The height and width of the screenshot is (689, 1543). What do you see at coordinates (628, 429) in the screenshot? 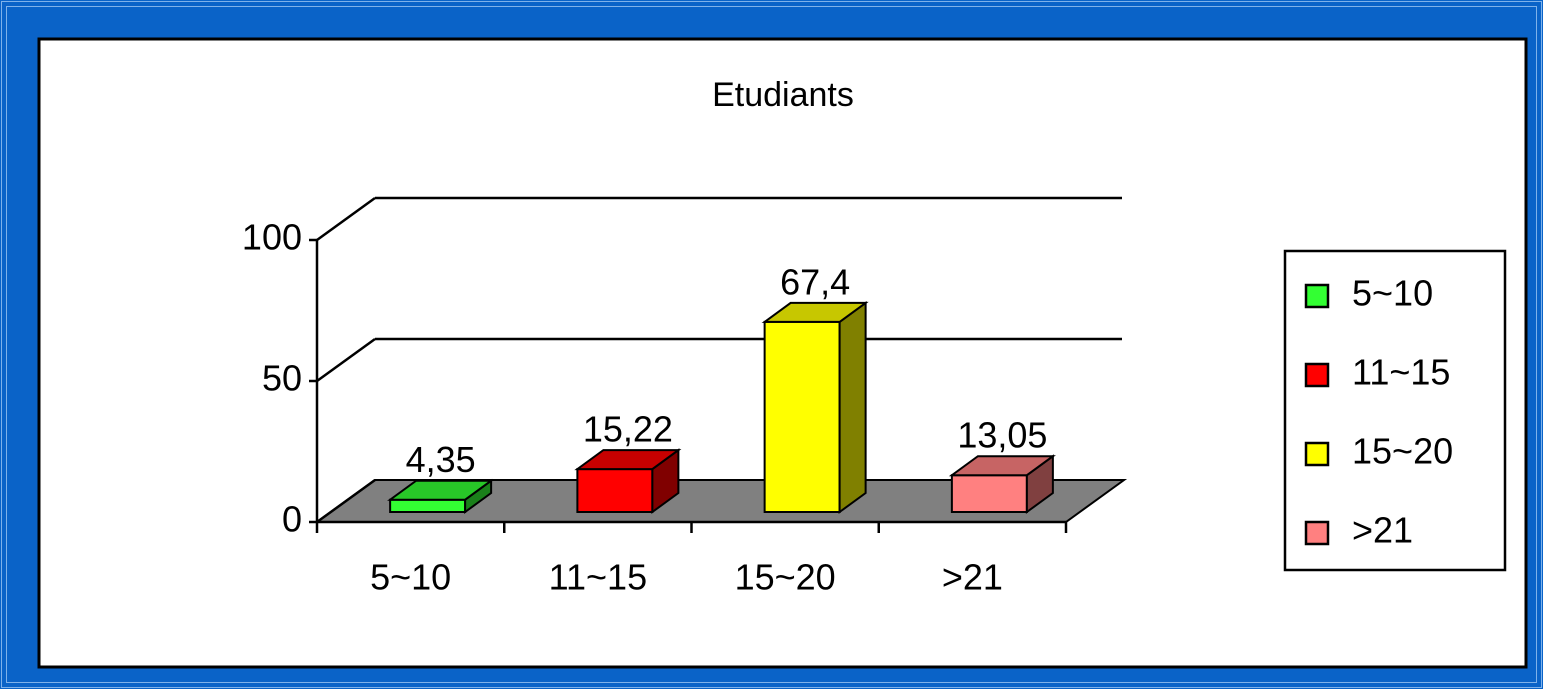
I see `value-label: 15,22` at bounding box center [628, 429].